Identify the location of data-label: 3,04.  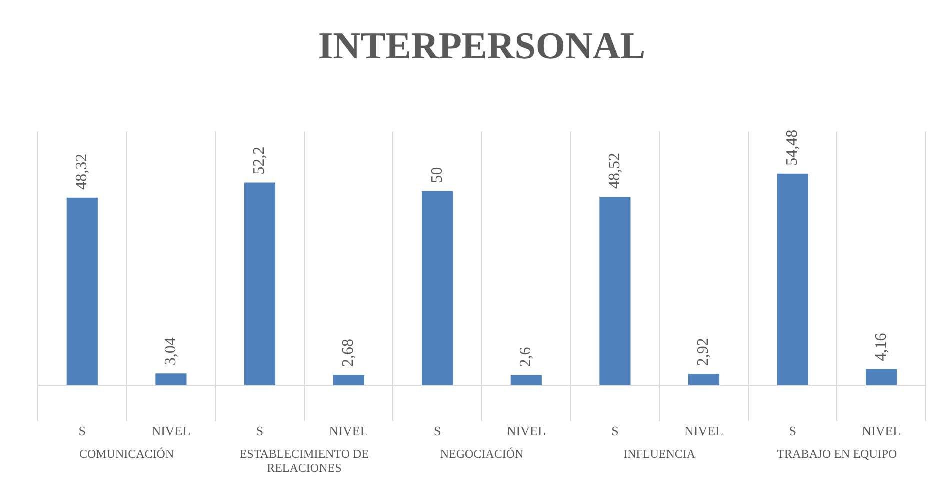
(171, 352).